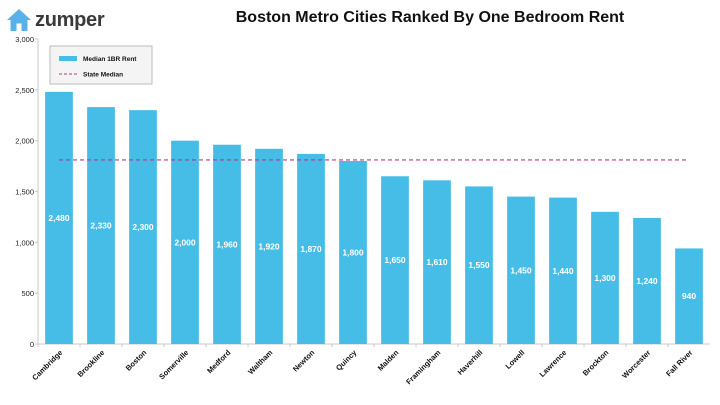  I want to click on x-tick-label: Haverhill, so click(470, 362).